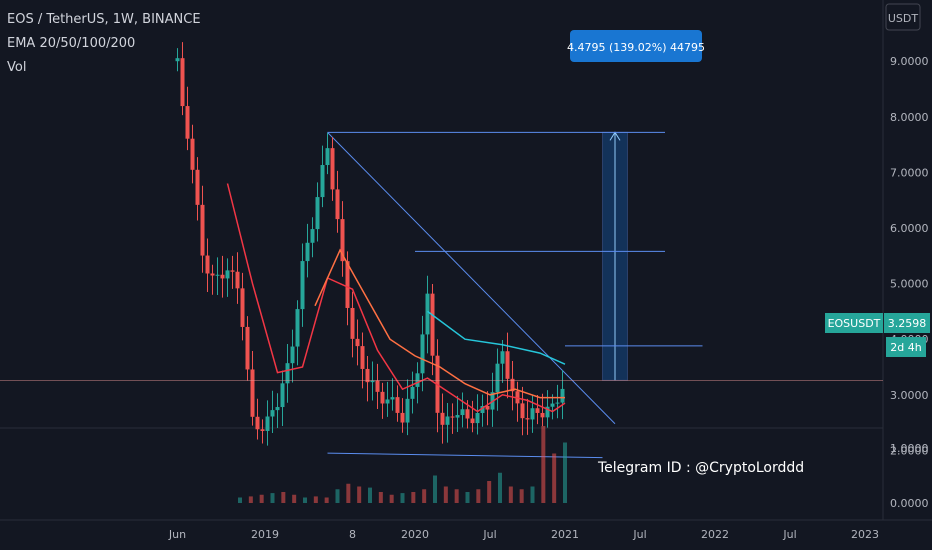 Image resolution: width=932 pixels, height=550 pixels. What do you see at coordinates (909, 503) in the screenshot?
I see `volume-tick-label: 0.0000` at bounding box center [909, 503].